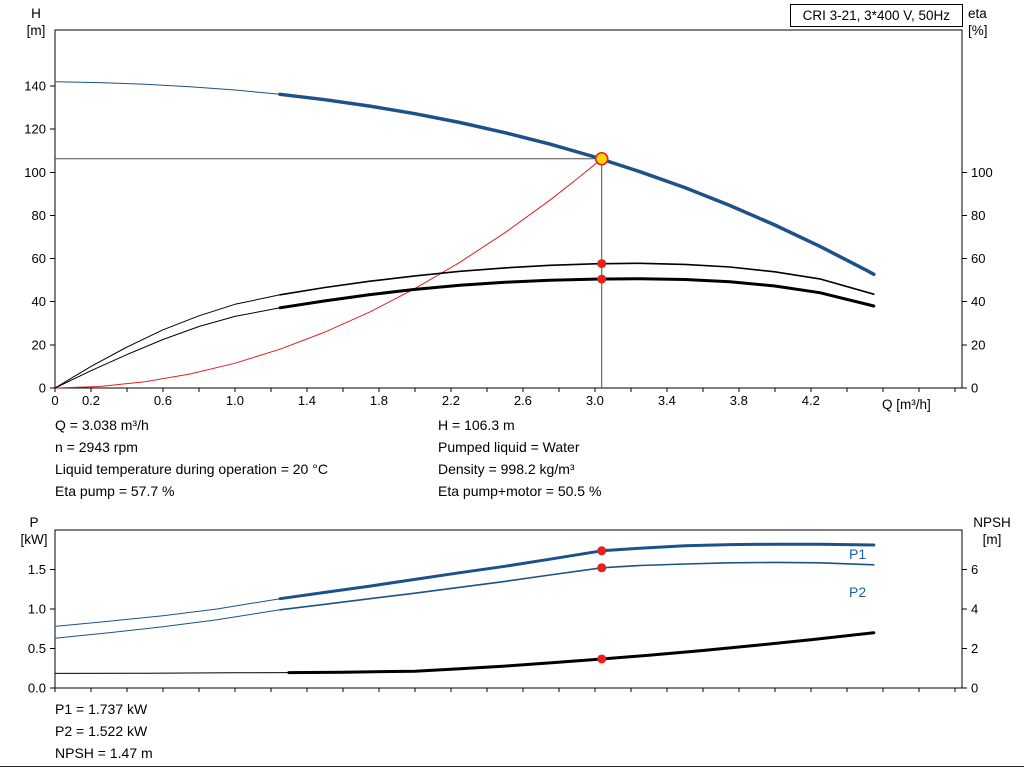  I want to click on p-axis-symbol: P, so click(34, 522).